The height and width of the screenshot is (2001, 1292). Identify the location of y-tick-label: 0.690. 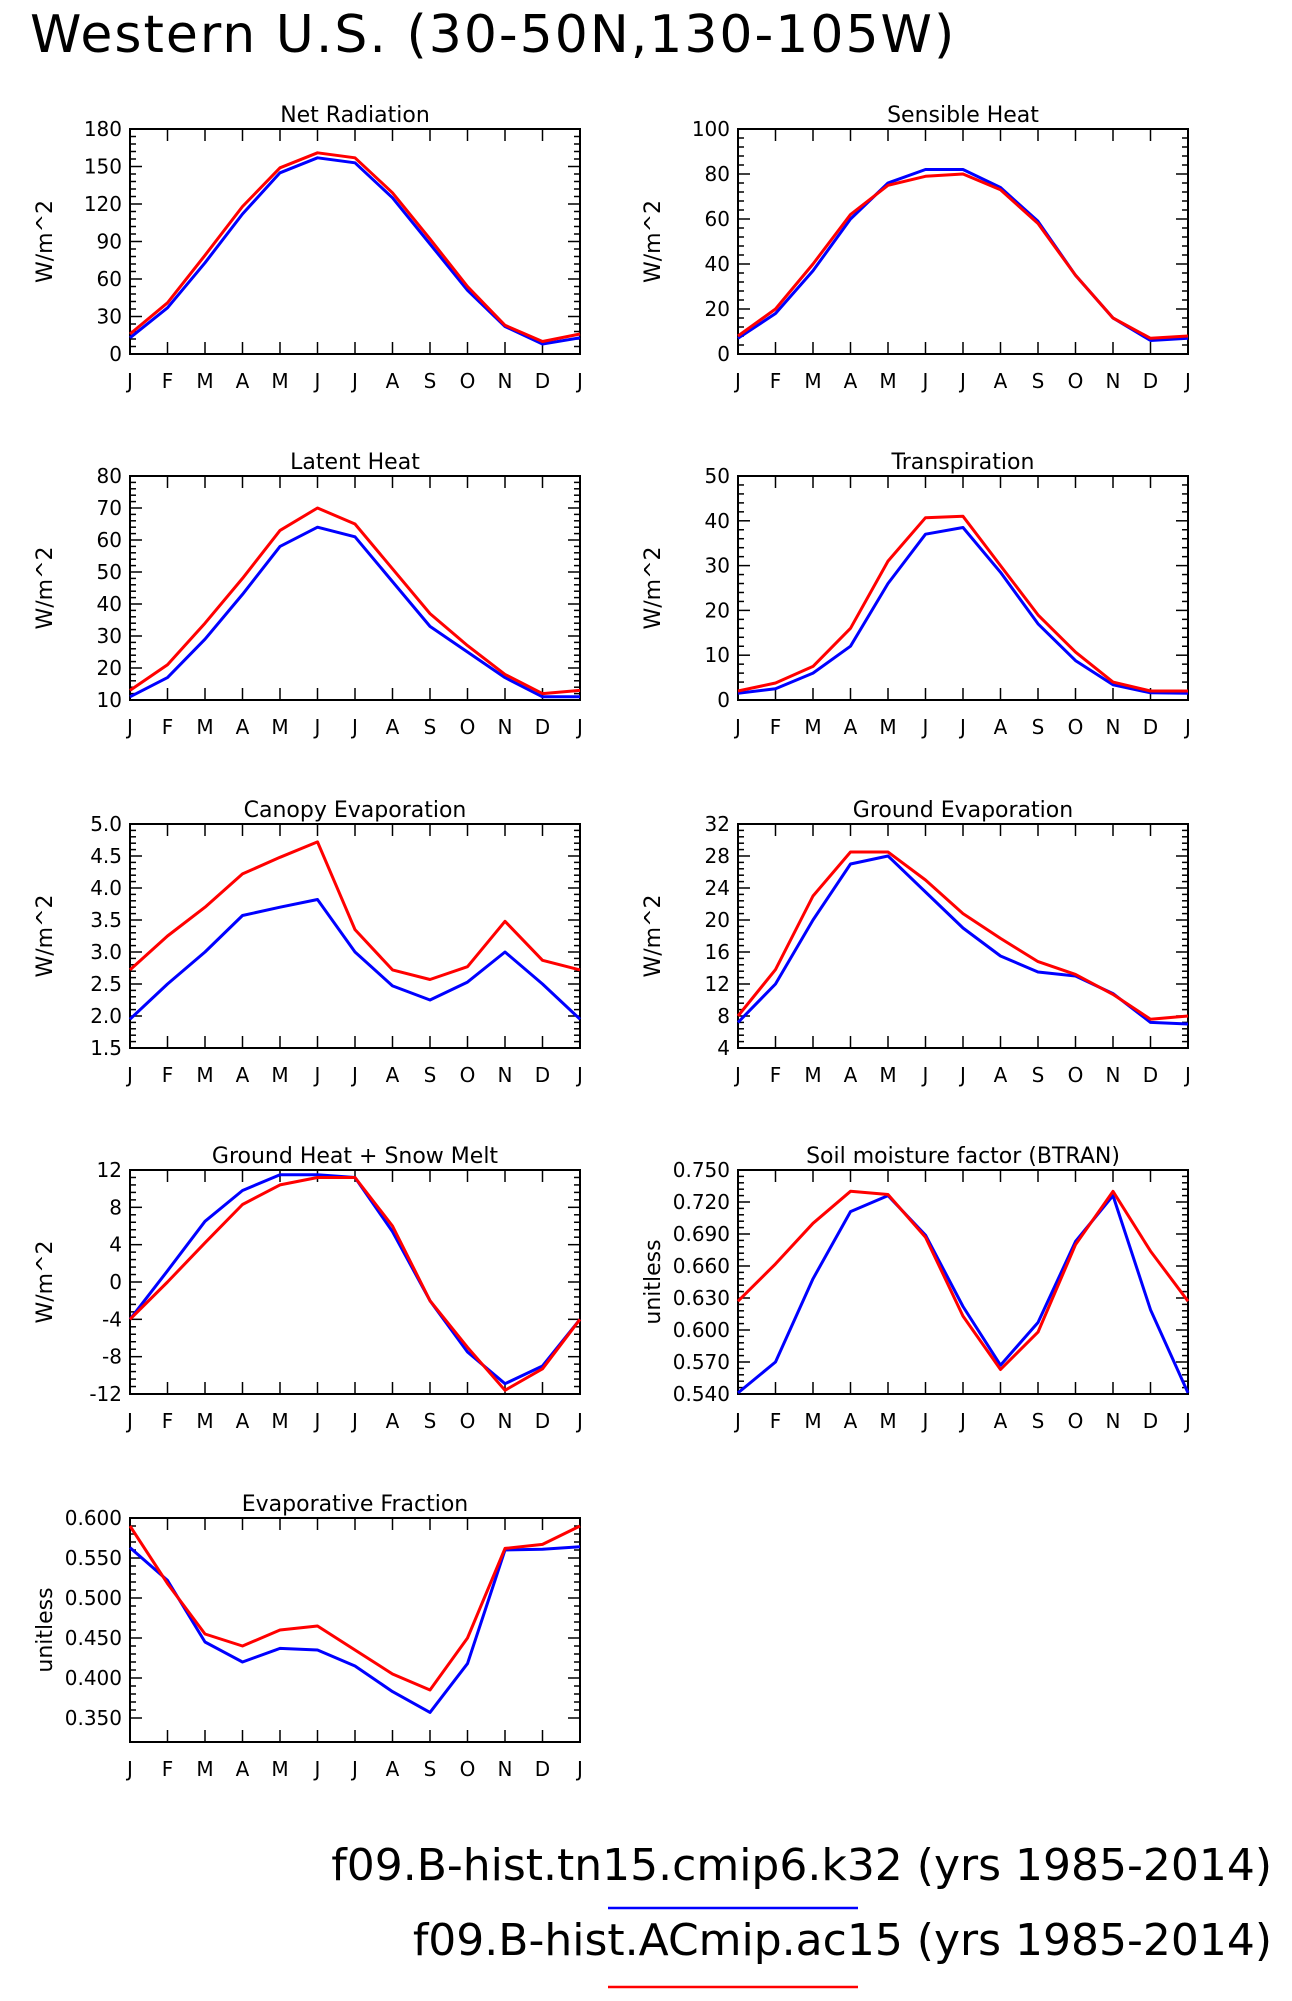
(701, 1234).